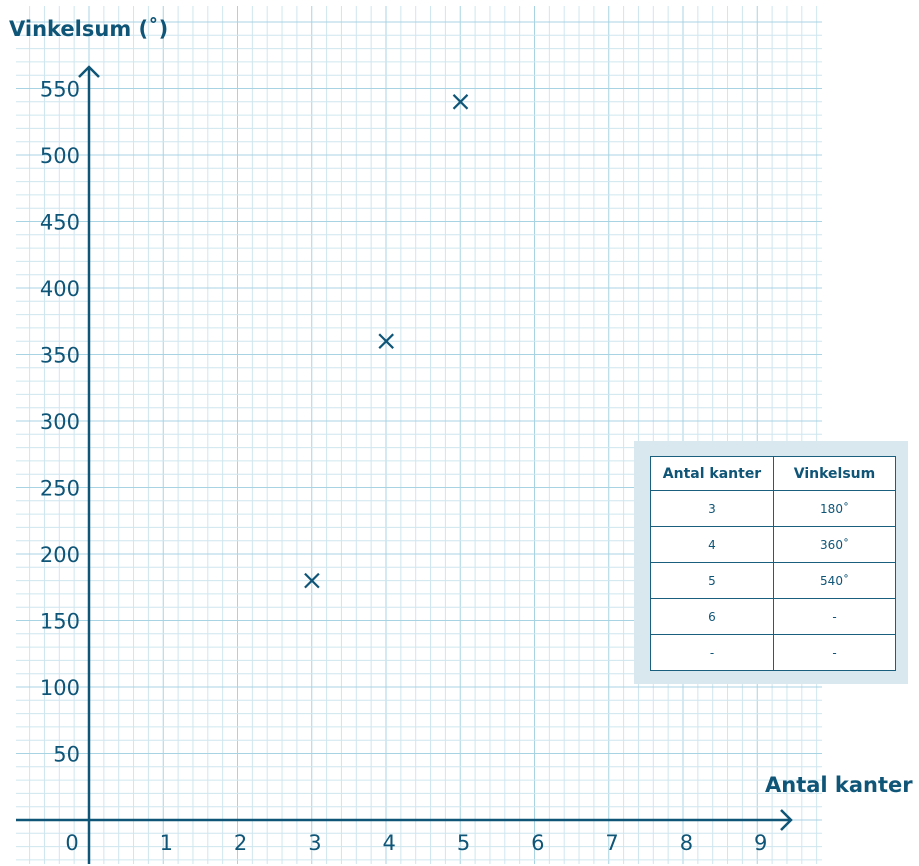  Describe the element at coordinates (66, 755) in the screenshot. I see `y-tick-label: 50` at that location.